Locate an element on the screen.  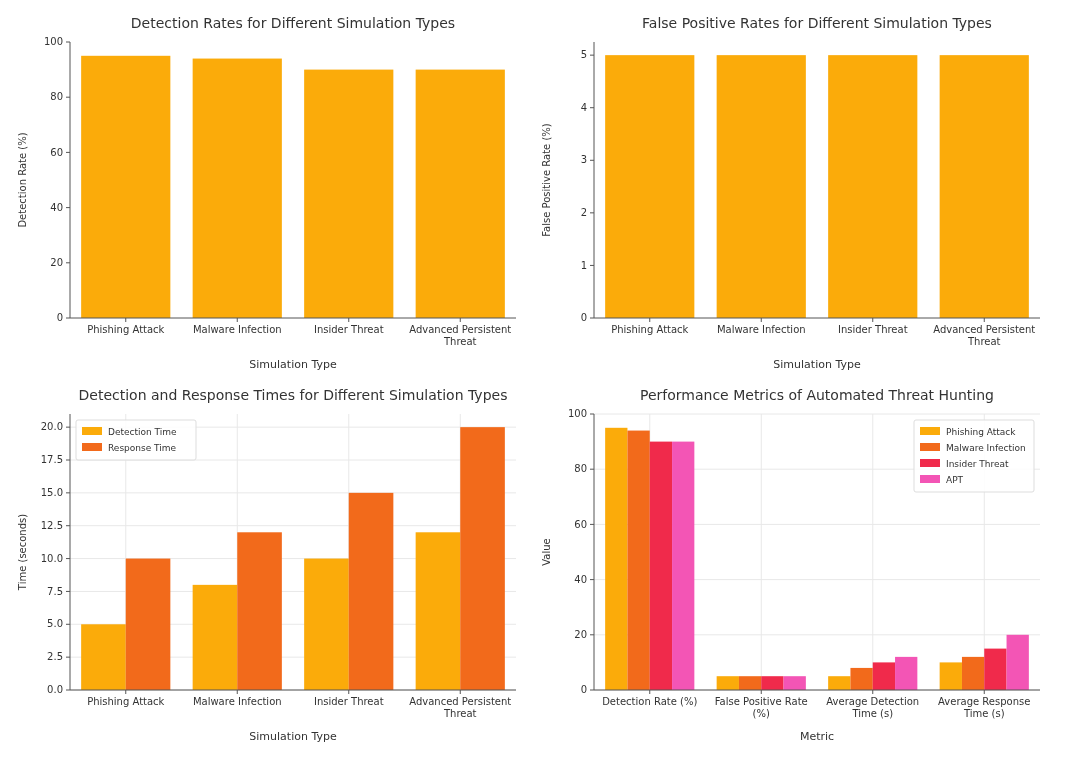
y-tick-label: 5.0 is located at coordinates (55, 624).